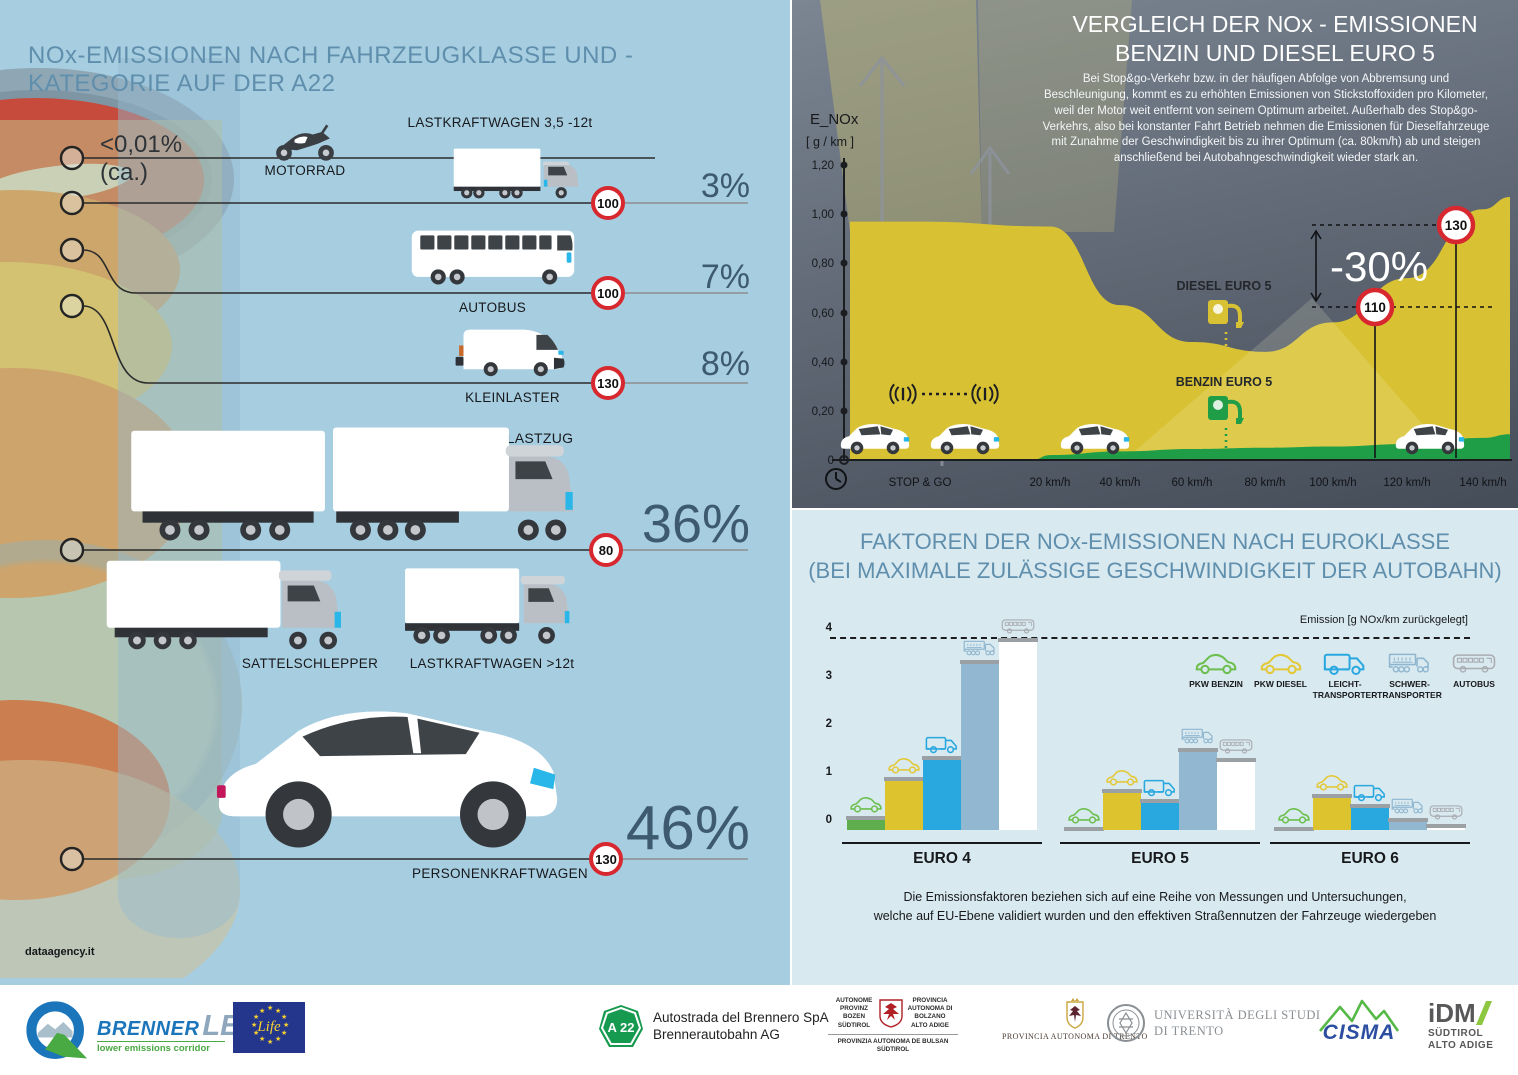 The height and width of the screenshot is (1075, 1518). What do you see at coordinates (352, 484) in the screenshot?
I see `lastzug-illustration` at bounding box center [352, 484].